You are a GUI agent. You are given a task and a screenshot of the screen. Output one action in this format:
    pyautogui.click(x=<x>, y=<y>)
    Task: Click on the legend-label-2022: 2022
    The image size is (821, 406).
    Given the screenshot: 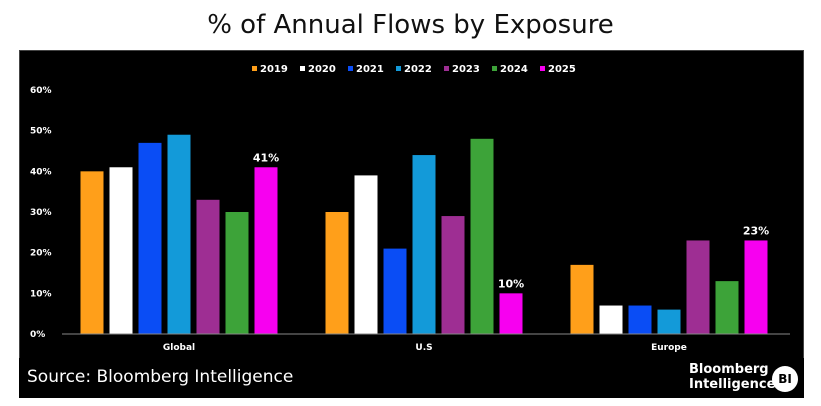 What is the action you would take?
    pyautogui.click(x=418, y=69)
    